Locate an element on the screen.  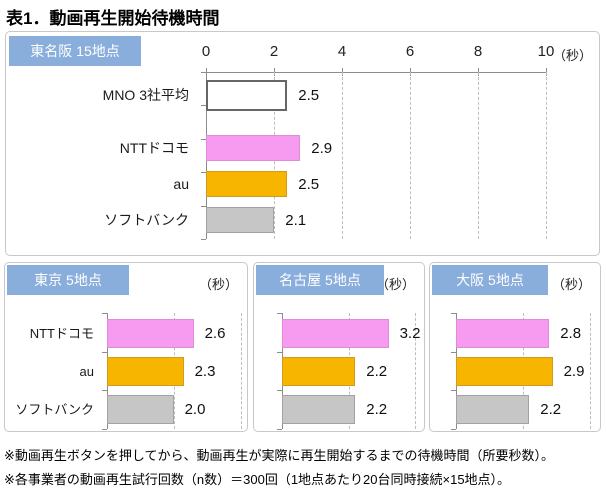
bar-row: 2.3 is located at coordinates (161, 371).